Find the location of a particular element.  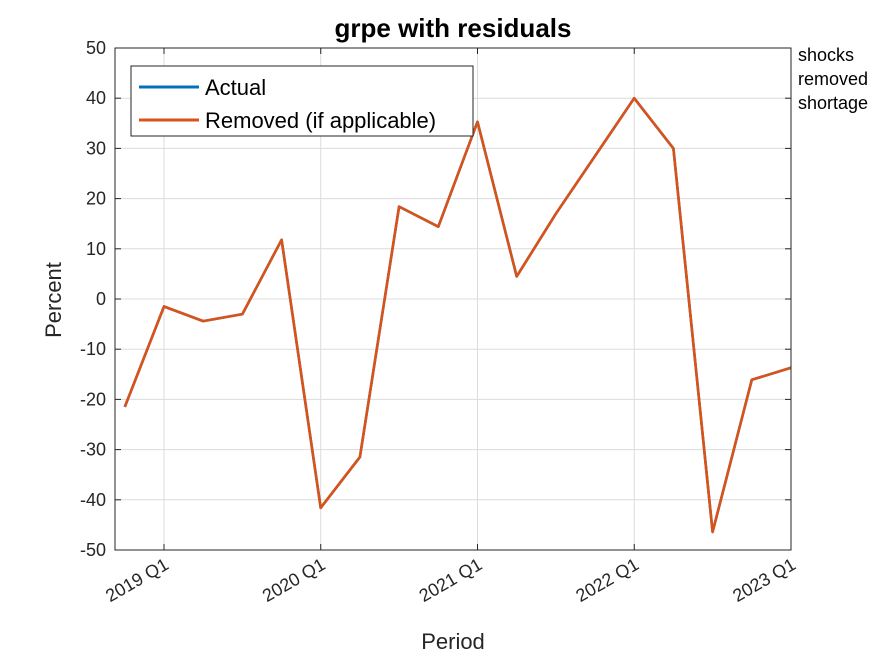

legend-label-removed: Removed (if applicable) is located at coordinates (320, 120).